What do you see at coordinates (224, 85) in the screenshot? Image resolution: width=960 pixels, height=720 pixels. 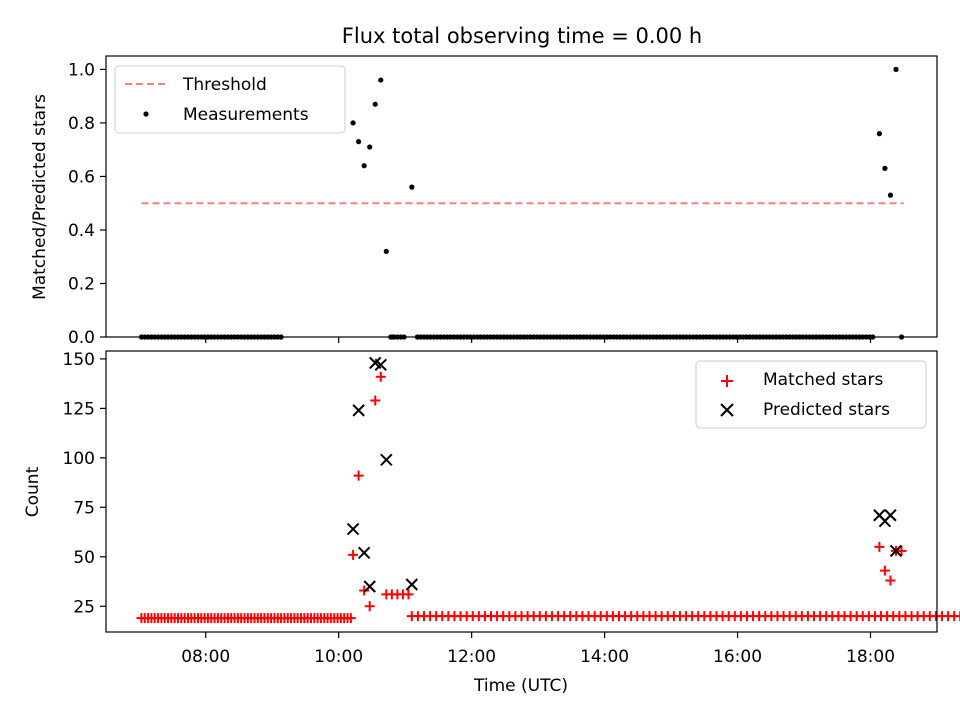 I see `legend-threshold-label: Threshold` at bounding box center [224, 85].